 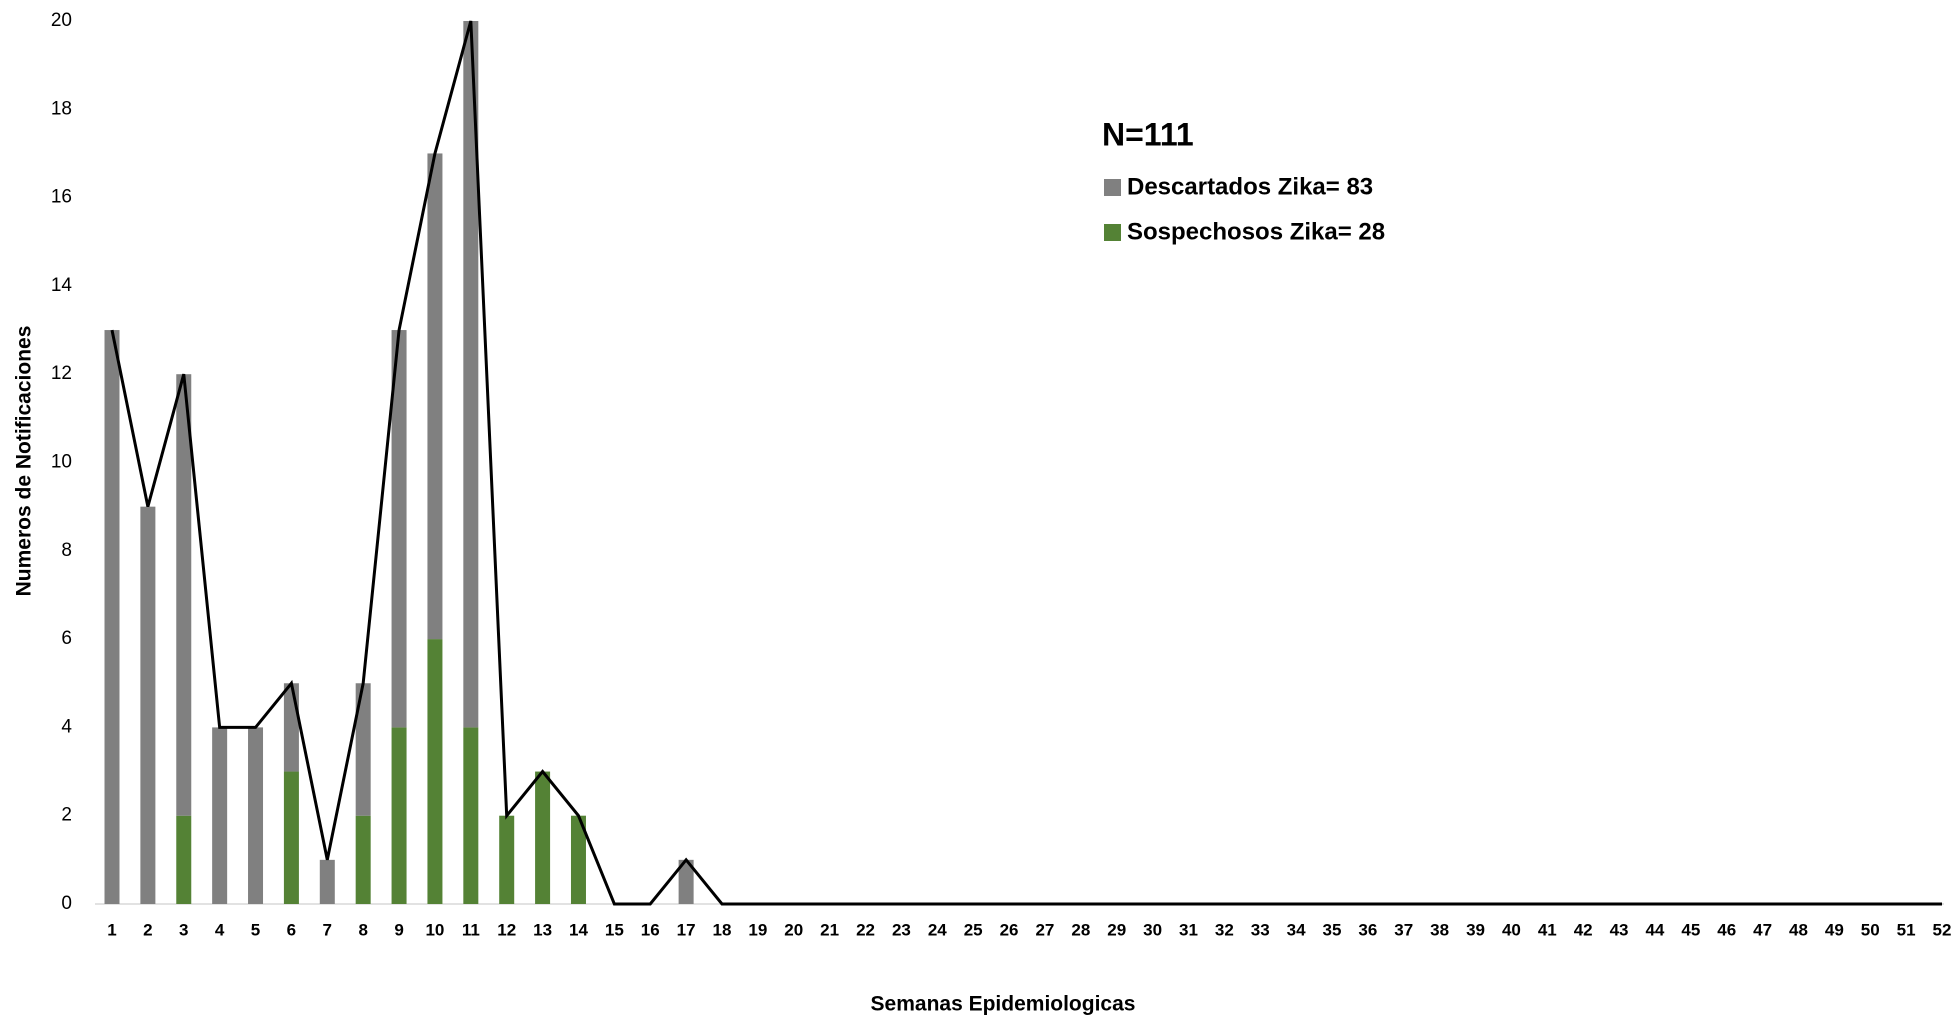 What do you see at coordinates (901, 929) in the screenshot?
I see `x-tick-label: 23` at bounding box center [901, 929].